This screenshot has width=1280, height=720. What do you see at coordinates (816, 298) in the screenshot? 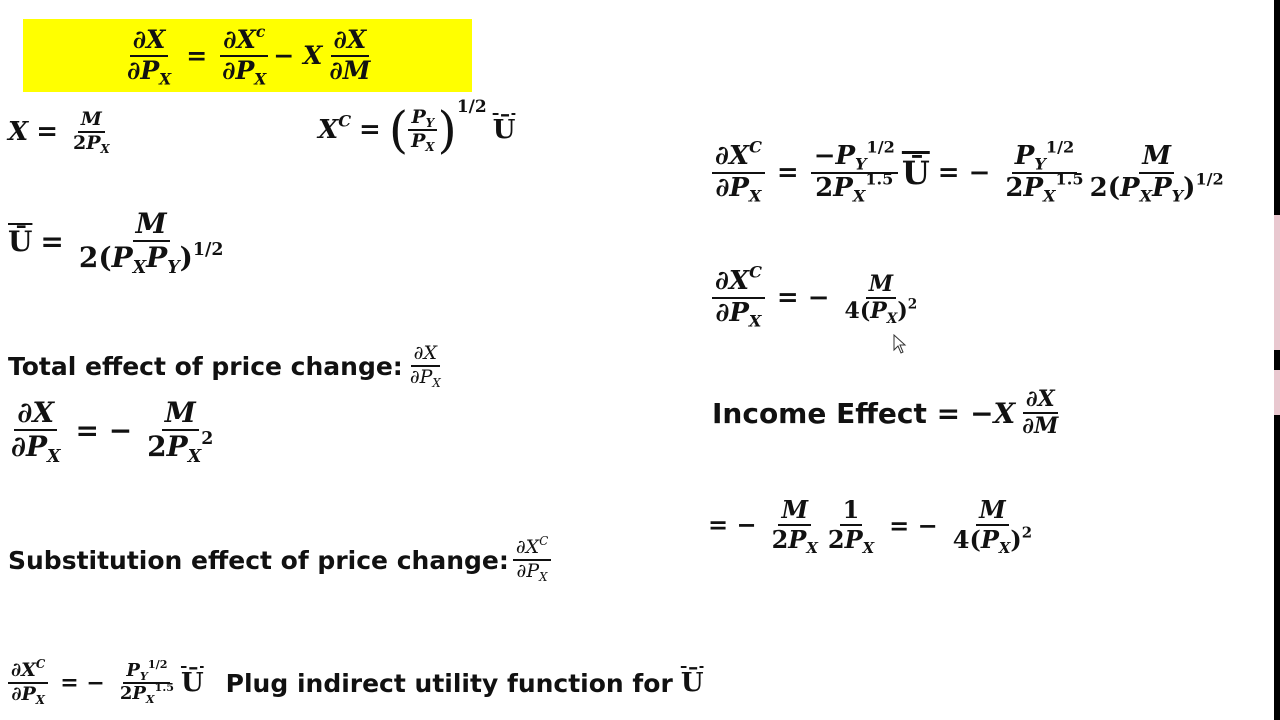
I see `compensated-derivative-result: ∂XC ∂PX = − M 4(PX)2` at bounding box center [816, 298].